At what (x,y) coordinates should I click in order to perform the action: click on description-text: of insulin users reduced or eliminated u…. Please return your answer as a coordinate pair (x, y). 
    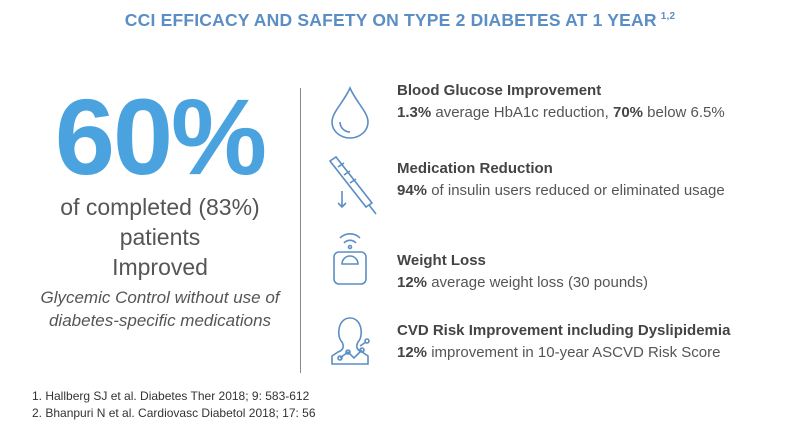
    Looking at the image, I should click on (576, 190).